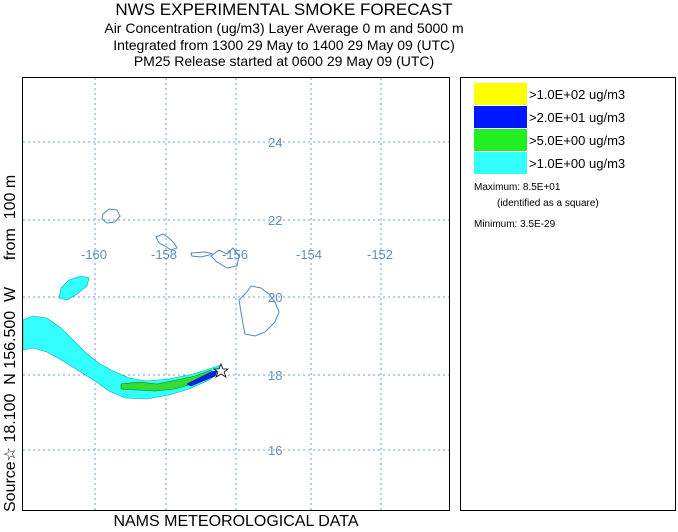 This screenshot has height=532, width=678. What do you see at coordinates (10, 343) in the screenshot?
I see `source-location-label: Source☆ 18.100 N 156.500 W from 100 m` at bounding box center [10, 343].